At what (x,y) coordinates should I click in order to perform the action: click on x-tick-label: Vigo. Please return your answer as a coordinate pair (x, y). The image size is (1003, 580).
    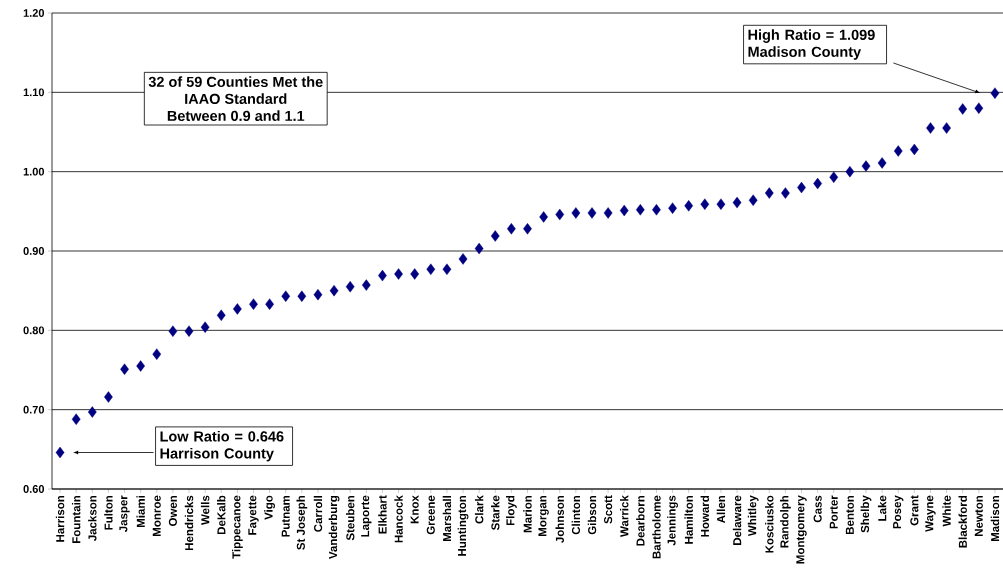
    Looking at the image, I should click on (269, 507).